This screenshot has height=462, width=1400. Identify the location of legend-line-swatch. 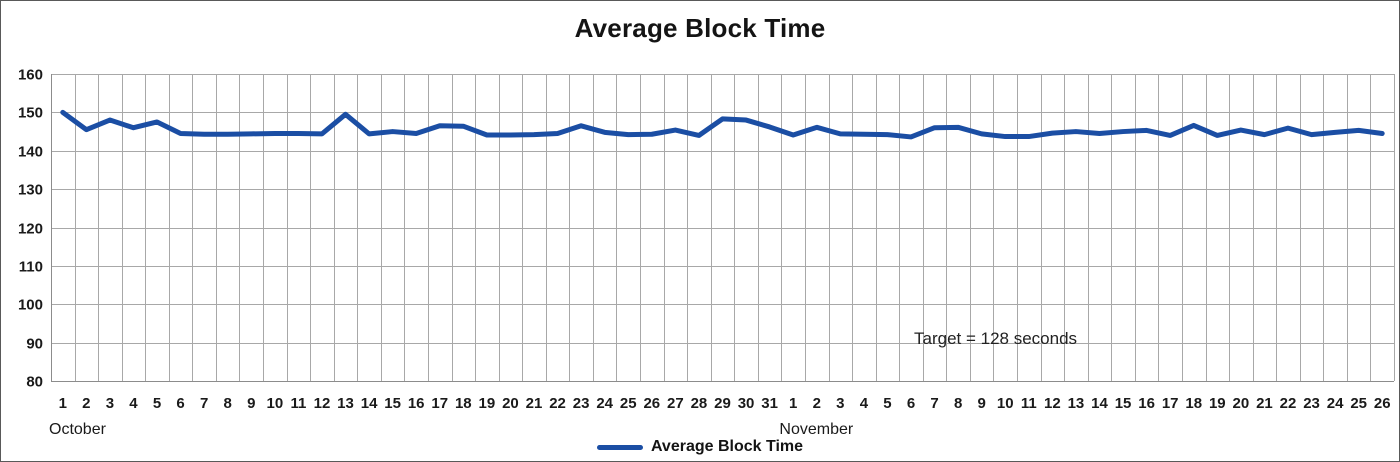
(619, 447).